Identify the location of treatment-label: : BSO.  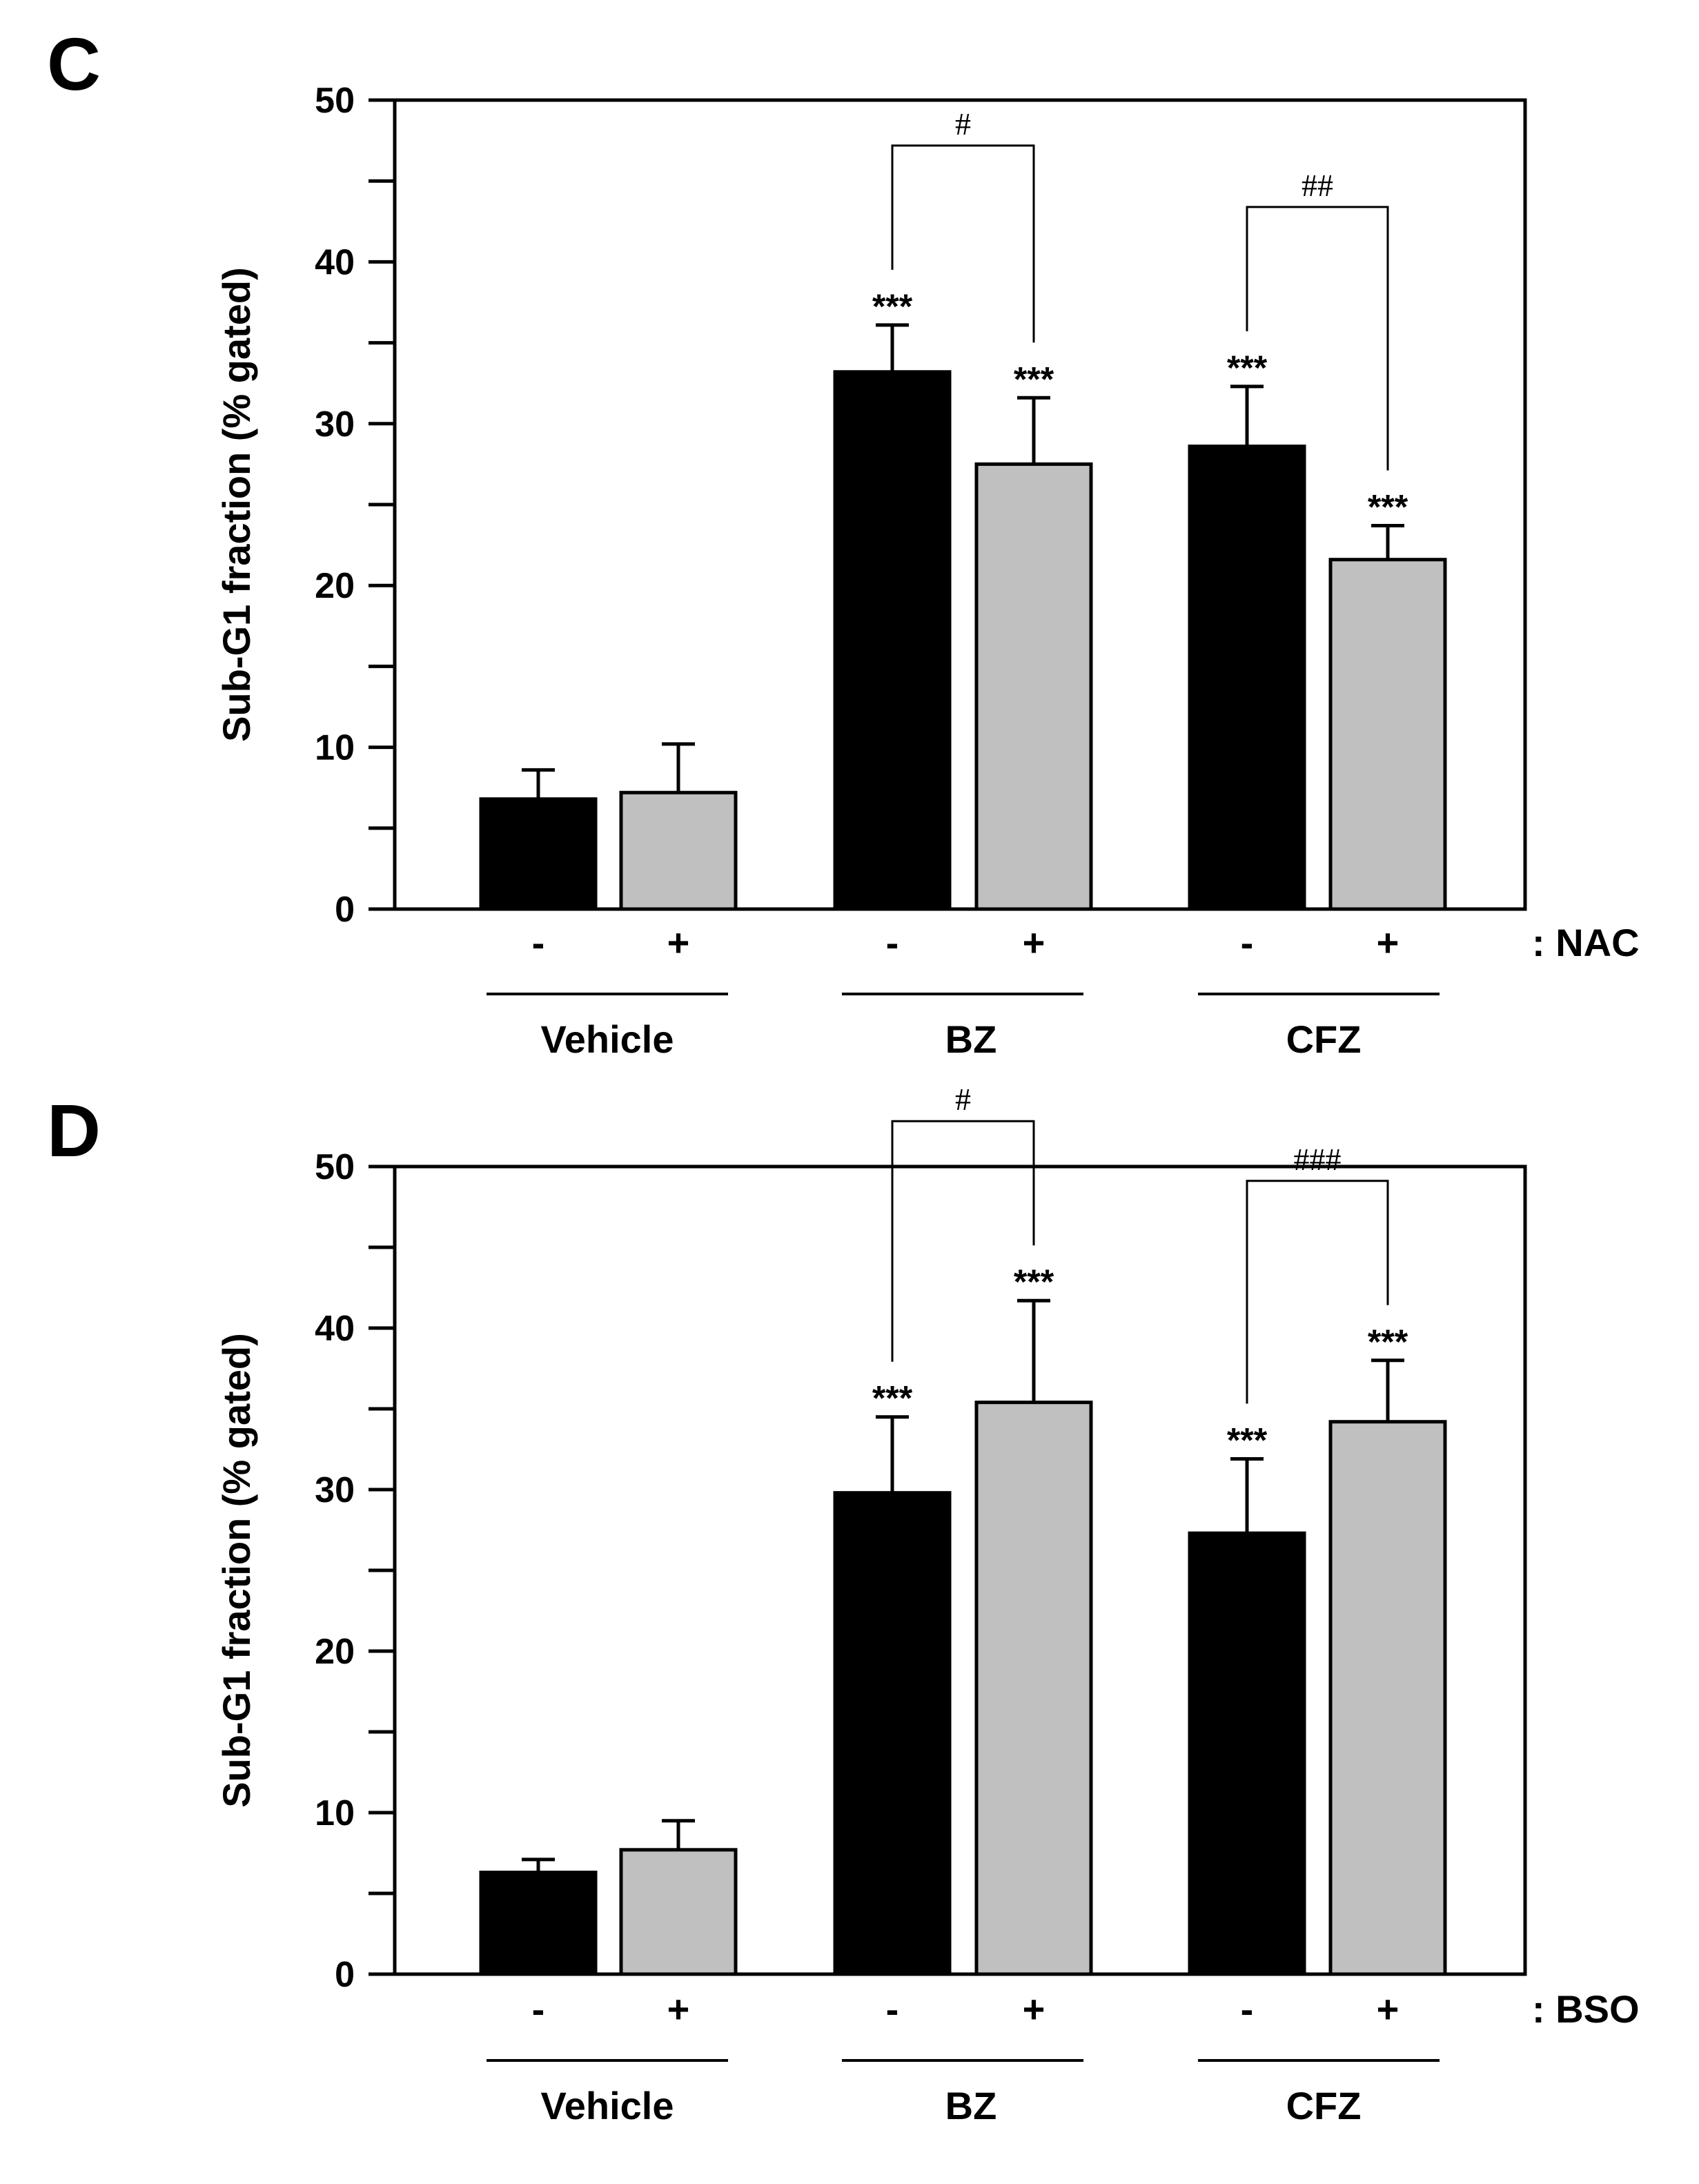
(1586, 2009).